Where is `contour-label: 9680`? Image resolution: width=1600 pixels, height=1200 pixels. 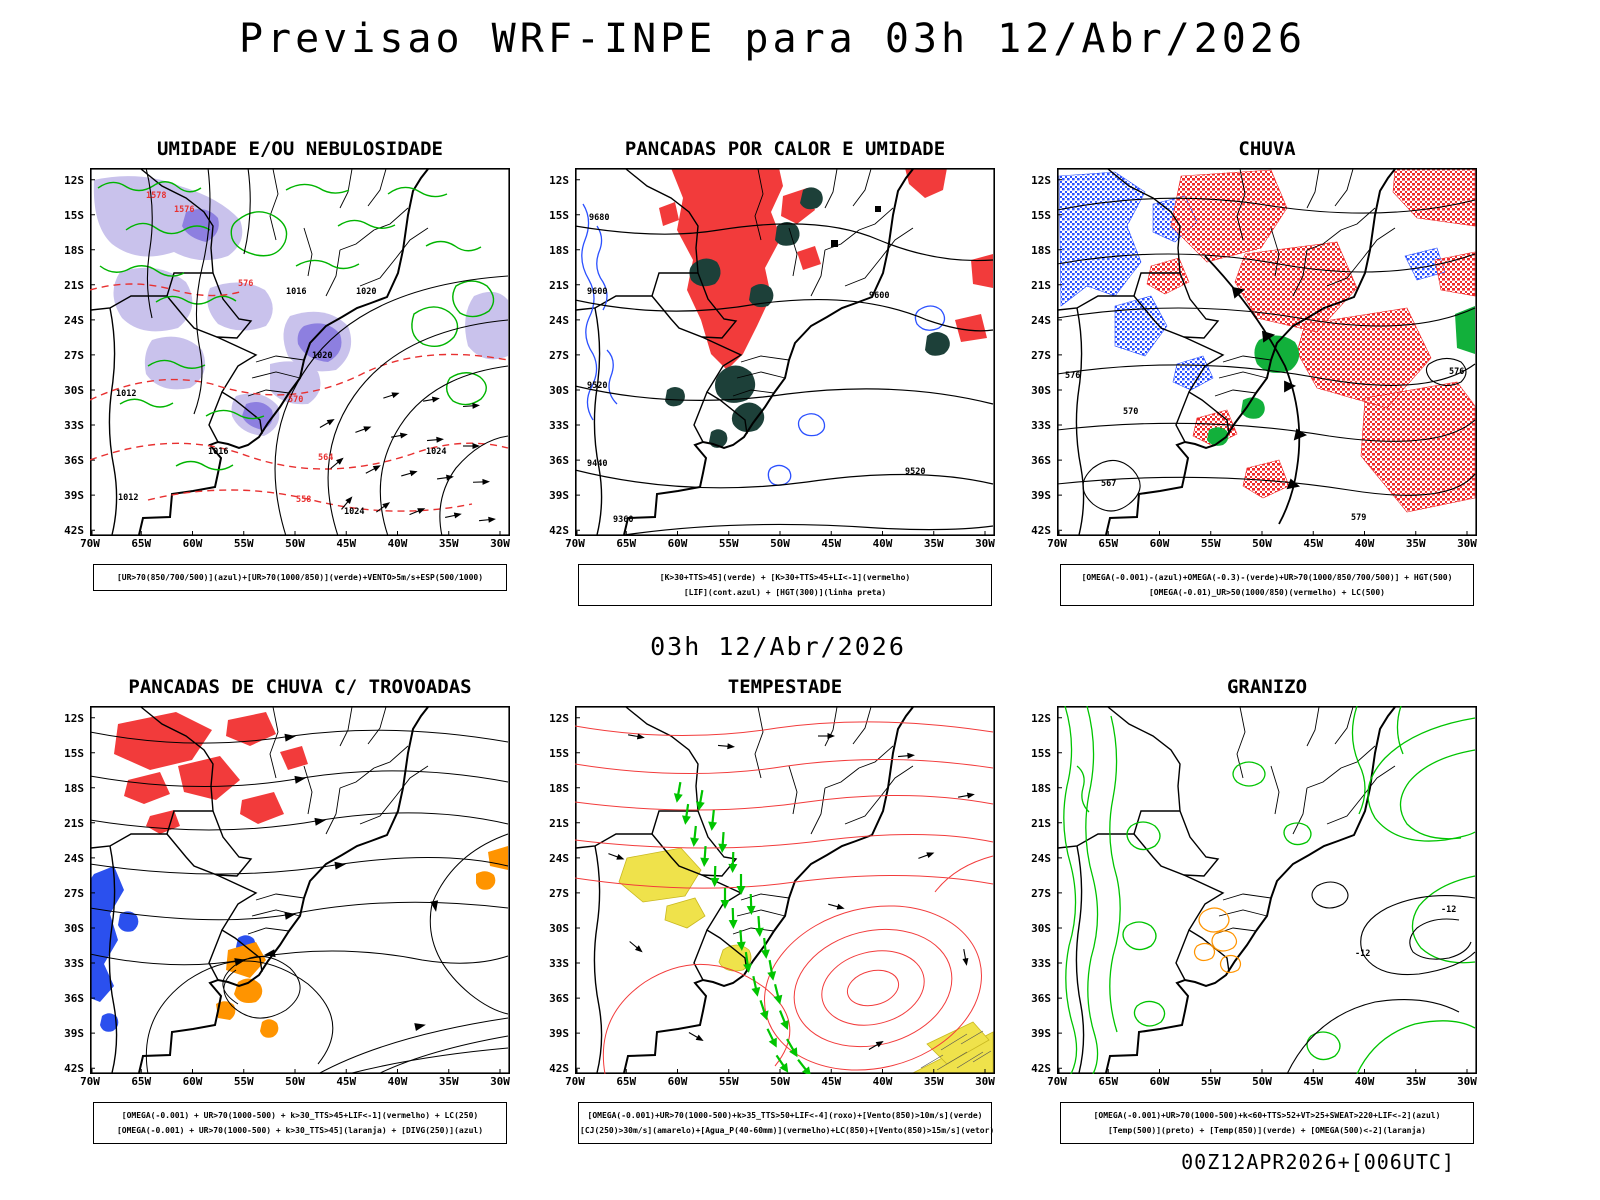 contour-label: 9680 is located at coordinates (599, 218).